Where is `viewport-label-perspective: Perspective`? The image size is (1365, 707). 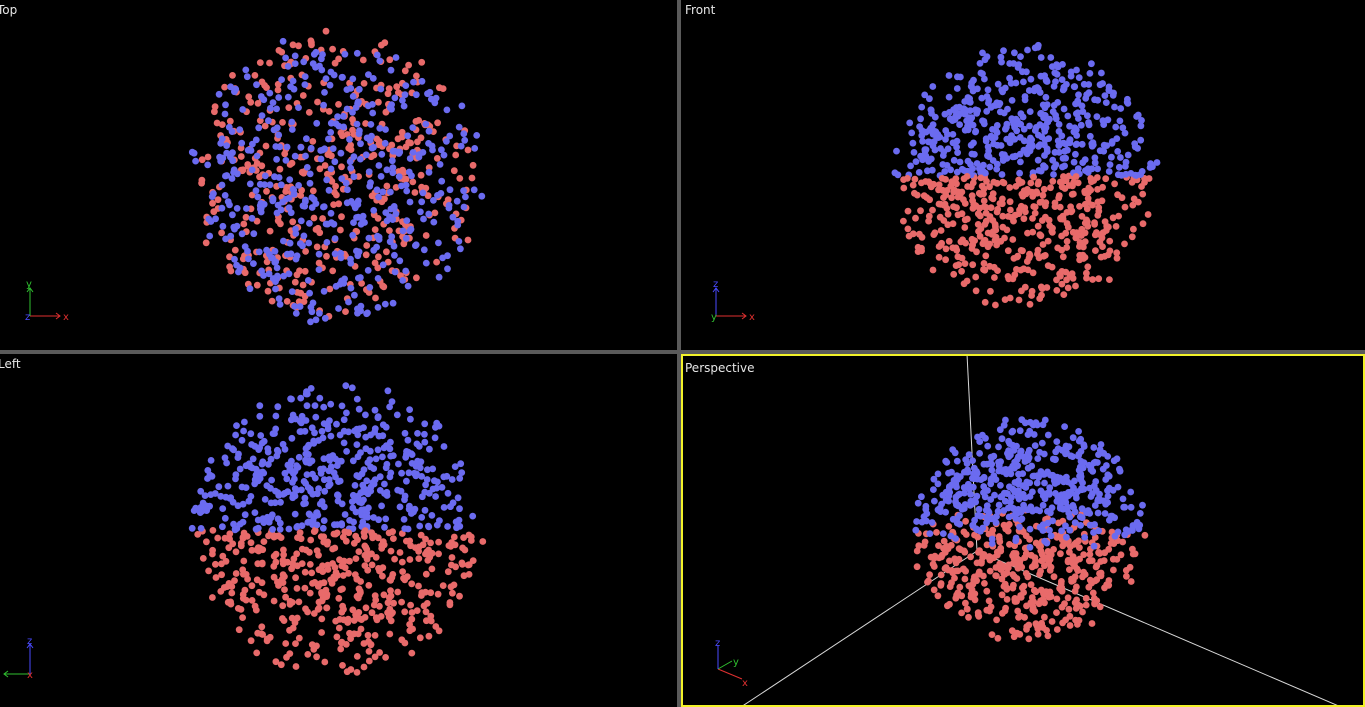 viewport-label-perspective: Perspective is located at coordinates (720, 368).